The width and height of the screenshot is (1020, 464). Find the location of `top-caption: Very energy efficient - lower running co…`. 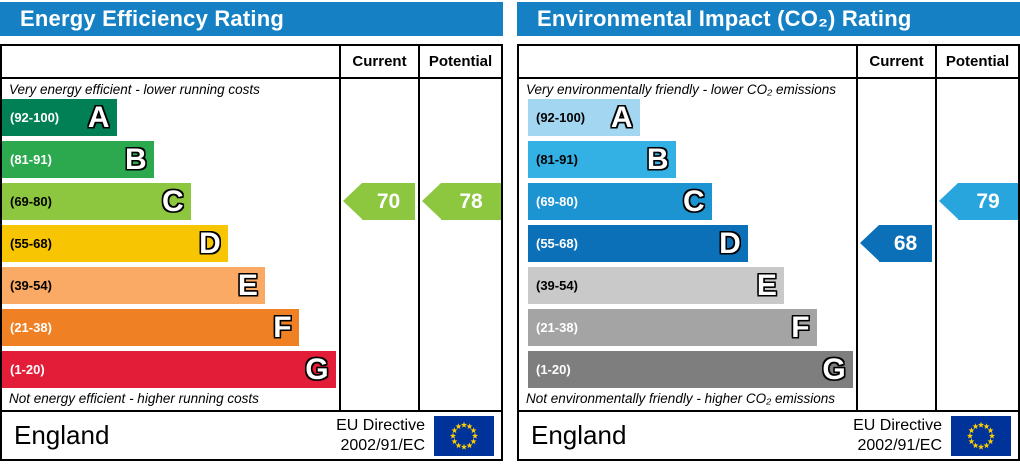

top-caption: Very energy efficient - lower running co… is located at coordinates (134, 89).